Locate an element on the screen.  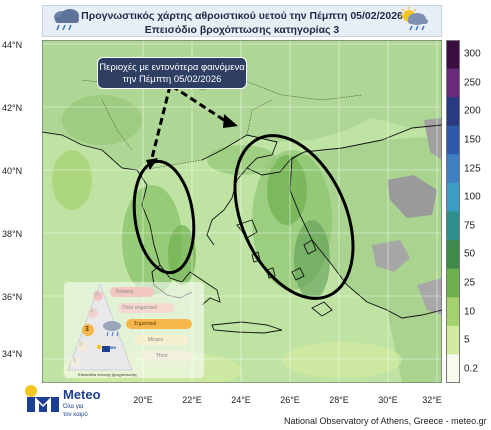
inset-caption: Επεισόδια έντονης βροχόπτωσης is located at coordinates (108, 374).